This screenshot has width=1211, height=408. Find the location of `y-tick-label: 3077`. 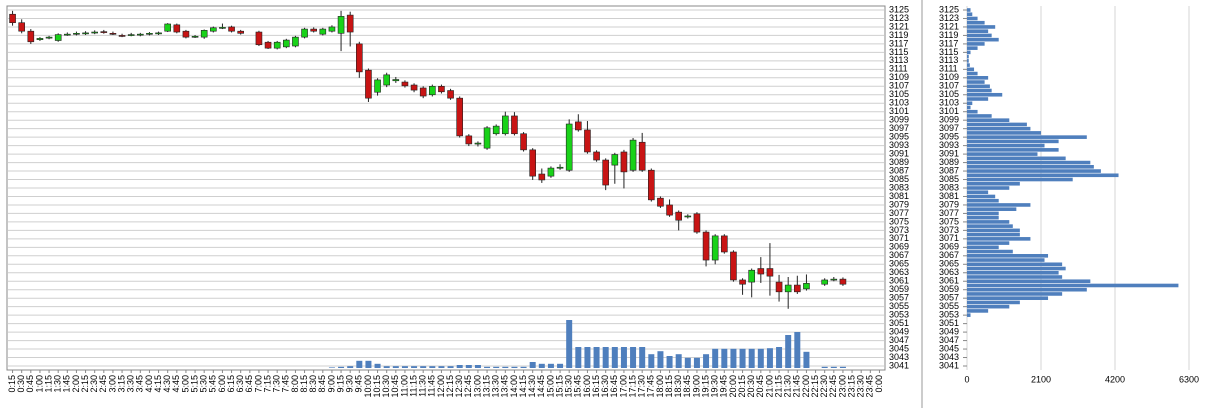

y-tick-label: 3077 is located at coordinates (949, 213).